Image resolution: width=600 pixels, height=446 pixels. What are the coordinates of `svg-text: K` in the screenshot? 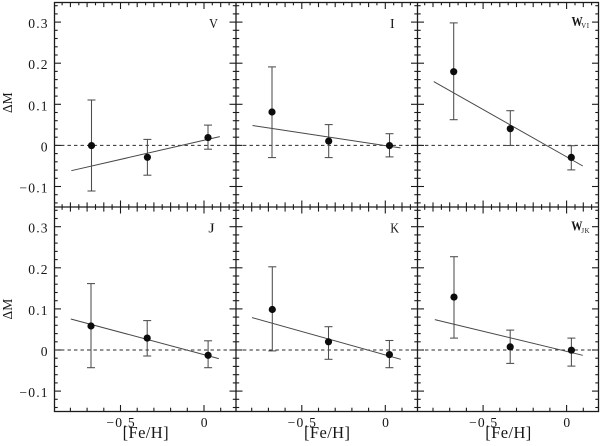 It's located at (394, 227).